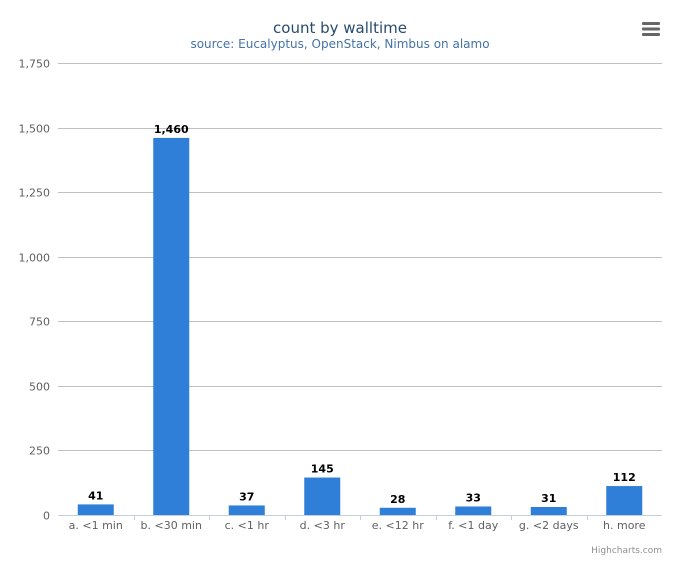 This screenshot has width=680, height=566. Describe the element at coordinates (246, 496) in the screenshot. I see `data-label: 37` at that location.